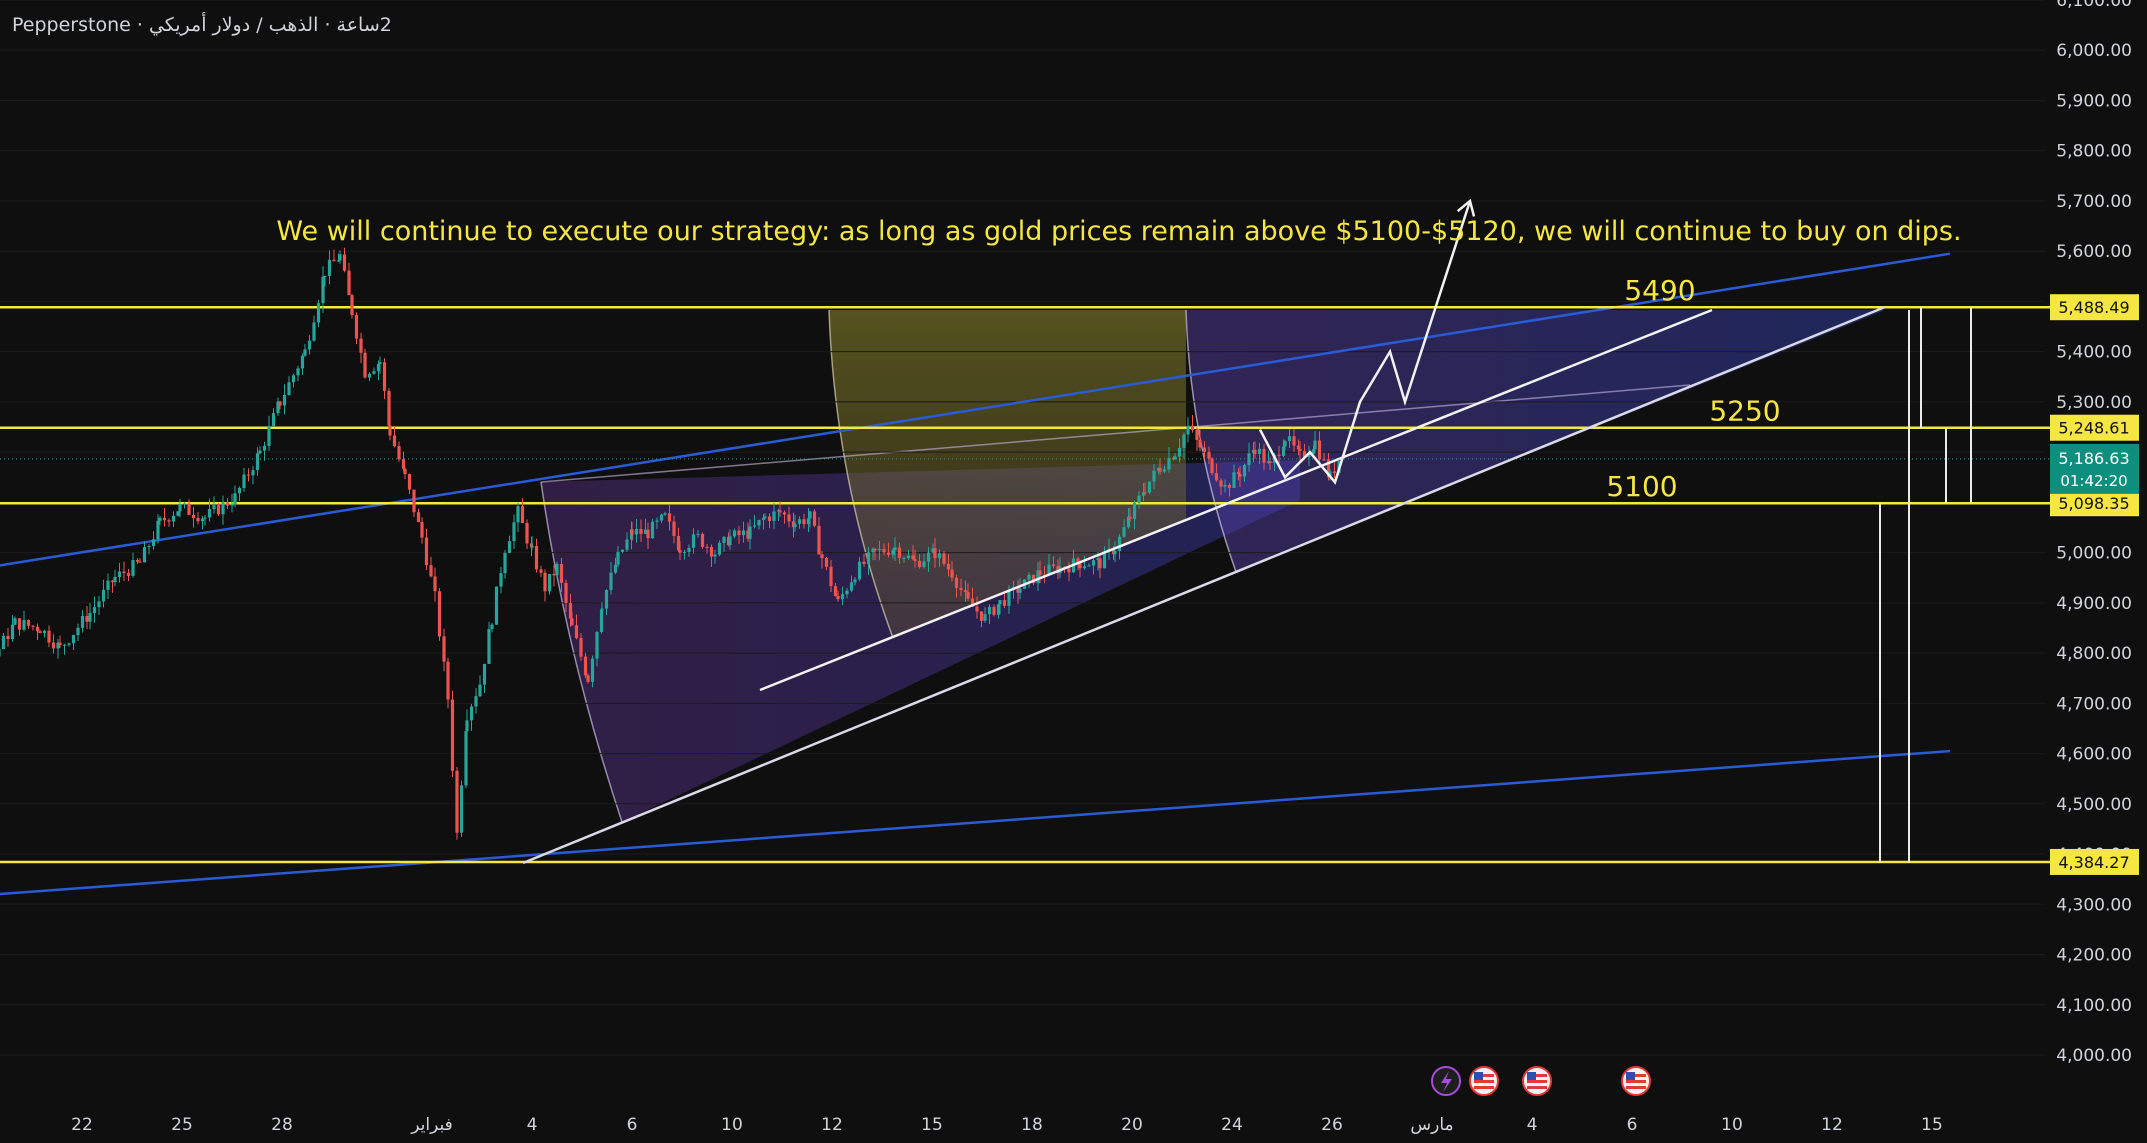 The width and height of the screenshot is (2147, 1143). I want to click on x-tick-label: 20, so click(1132, 1125).